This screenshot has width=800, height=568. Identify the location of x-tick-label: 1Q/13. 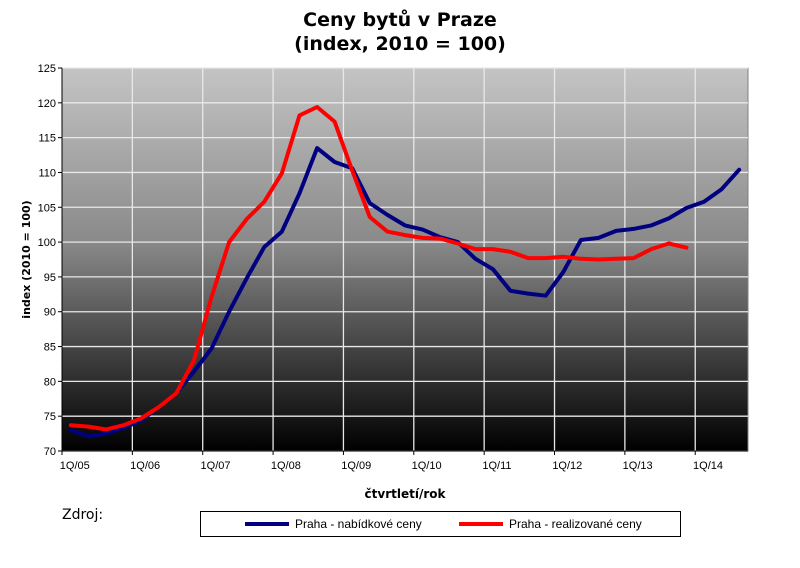
(638, 466).